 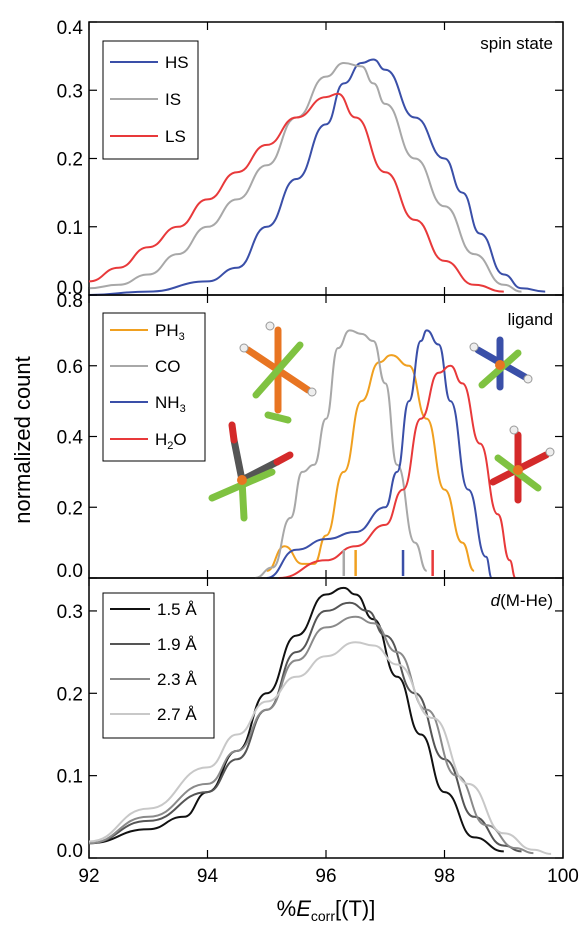 I want to click on distance-legend: 1.5 Å 1.9 Å 2.3 Å 2.7 Å, so click(x=158, y=665).